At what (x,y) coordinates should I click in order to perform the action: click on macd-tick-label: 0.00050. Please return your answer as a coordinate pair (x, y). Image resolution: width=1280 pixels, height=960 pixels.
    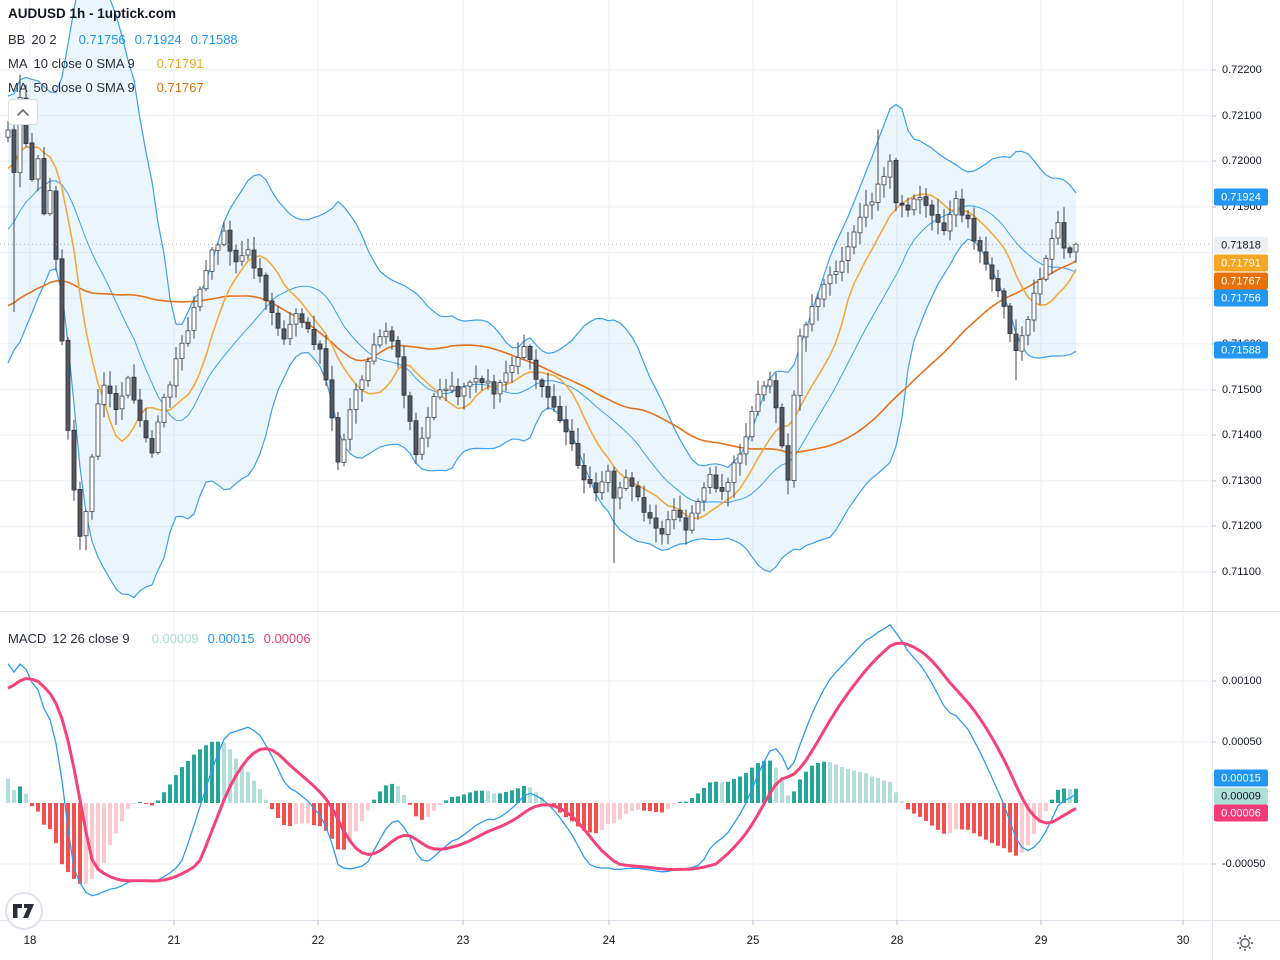
    Looking at the image, I should click on (1242, 742).